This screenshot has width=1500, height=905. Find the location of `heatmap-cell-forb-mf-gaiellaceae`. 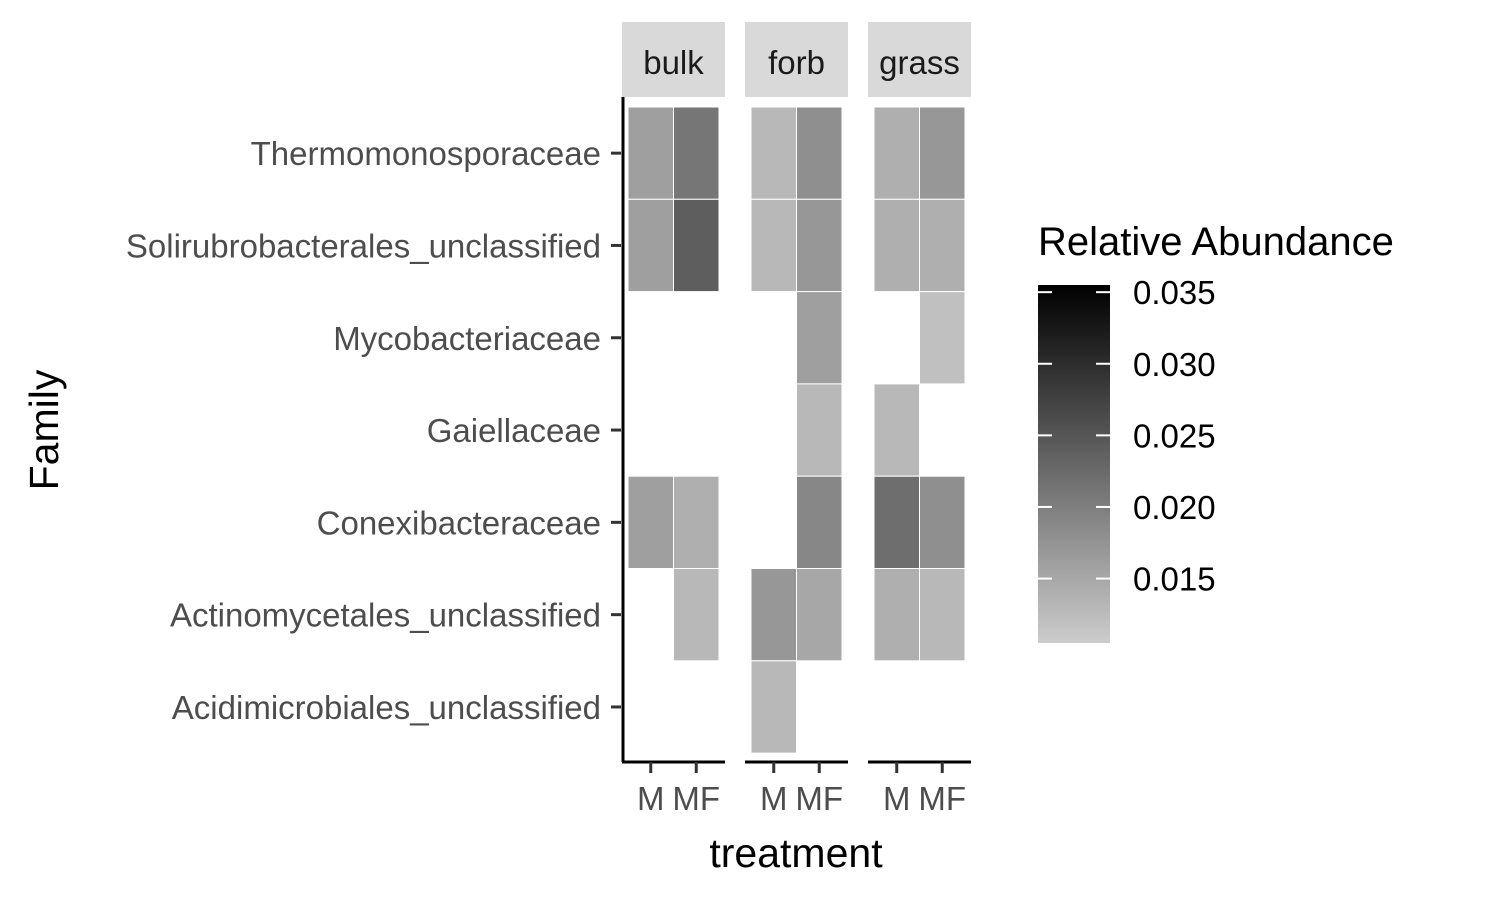

heatmap-cell-forb-mf-gaiellaceae is located at coordinates (819, 430).